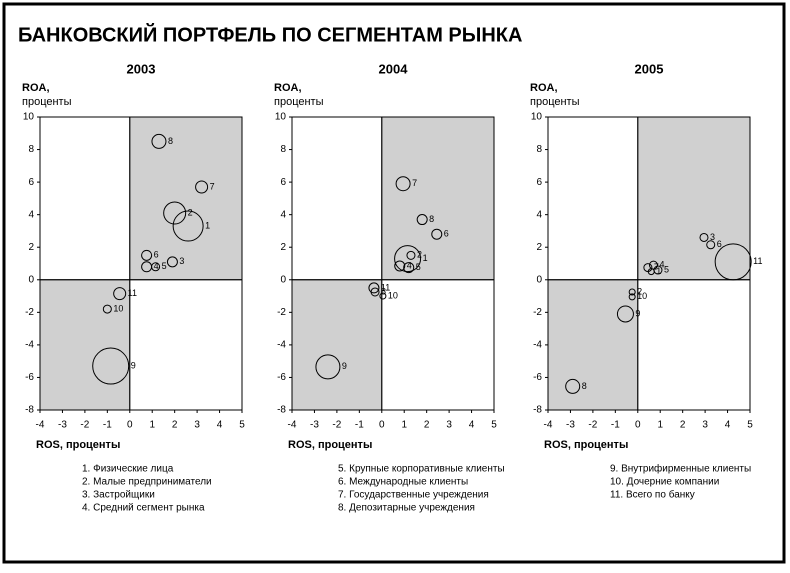  Describe the element at coordinates (270, 34) in the screenshot. I see `page-title: БАНКОВСКИЙ ПОРТФЕЛЬ ПО СЕГМЕНТАМ РЫНКА` at that location.